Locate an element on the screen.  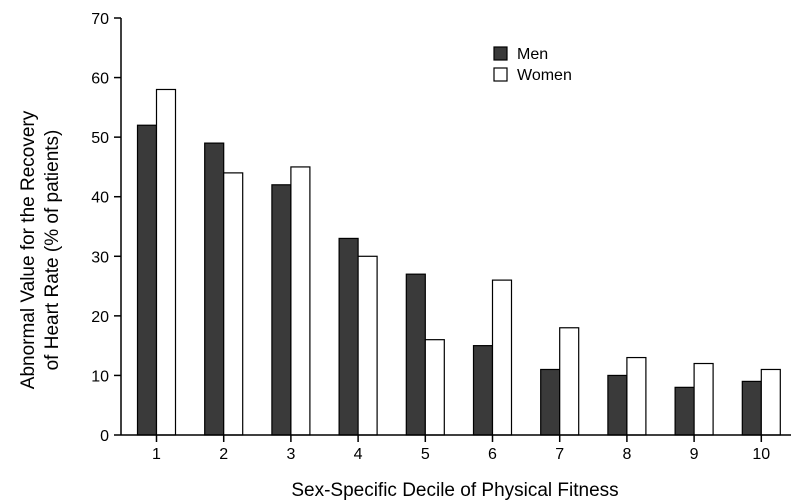
y-axis-ticks: 0 10 20 30 40 50 60 70 is located at coordinates (106, 228).